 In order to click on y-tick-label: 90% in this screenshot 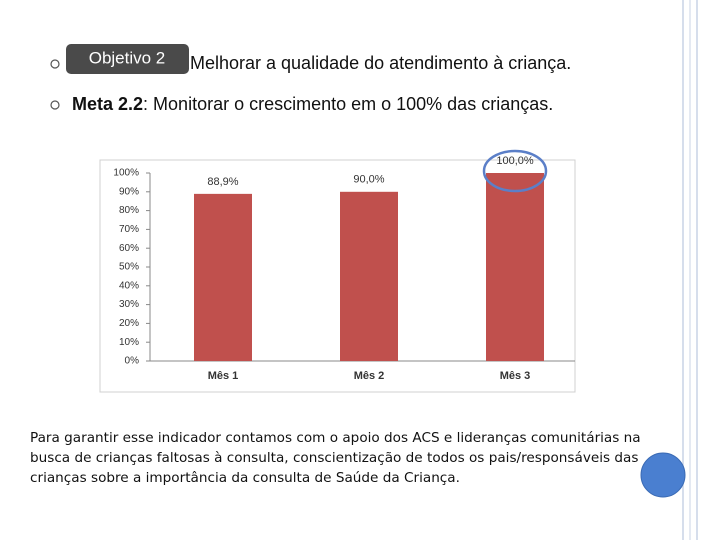, I will do `click(129, 191)`.